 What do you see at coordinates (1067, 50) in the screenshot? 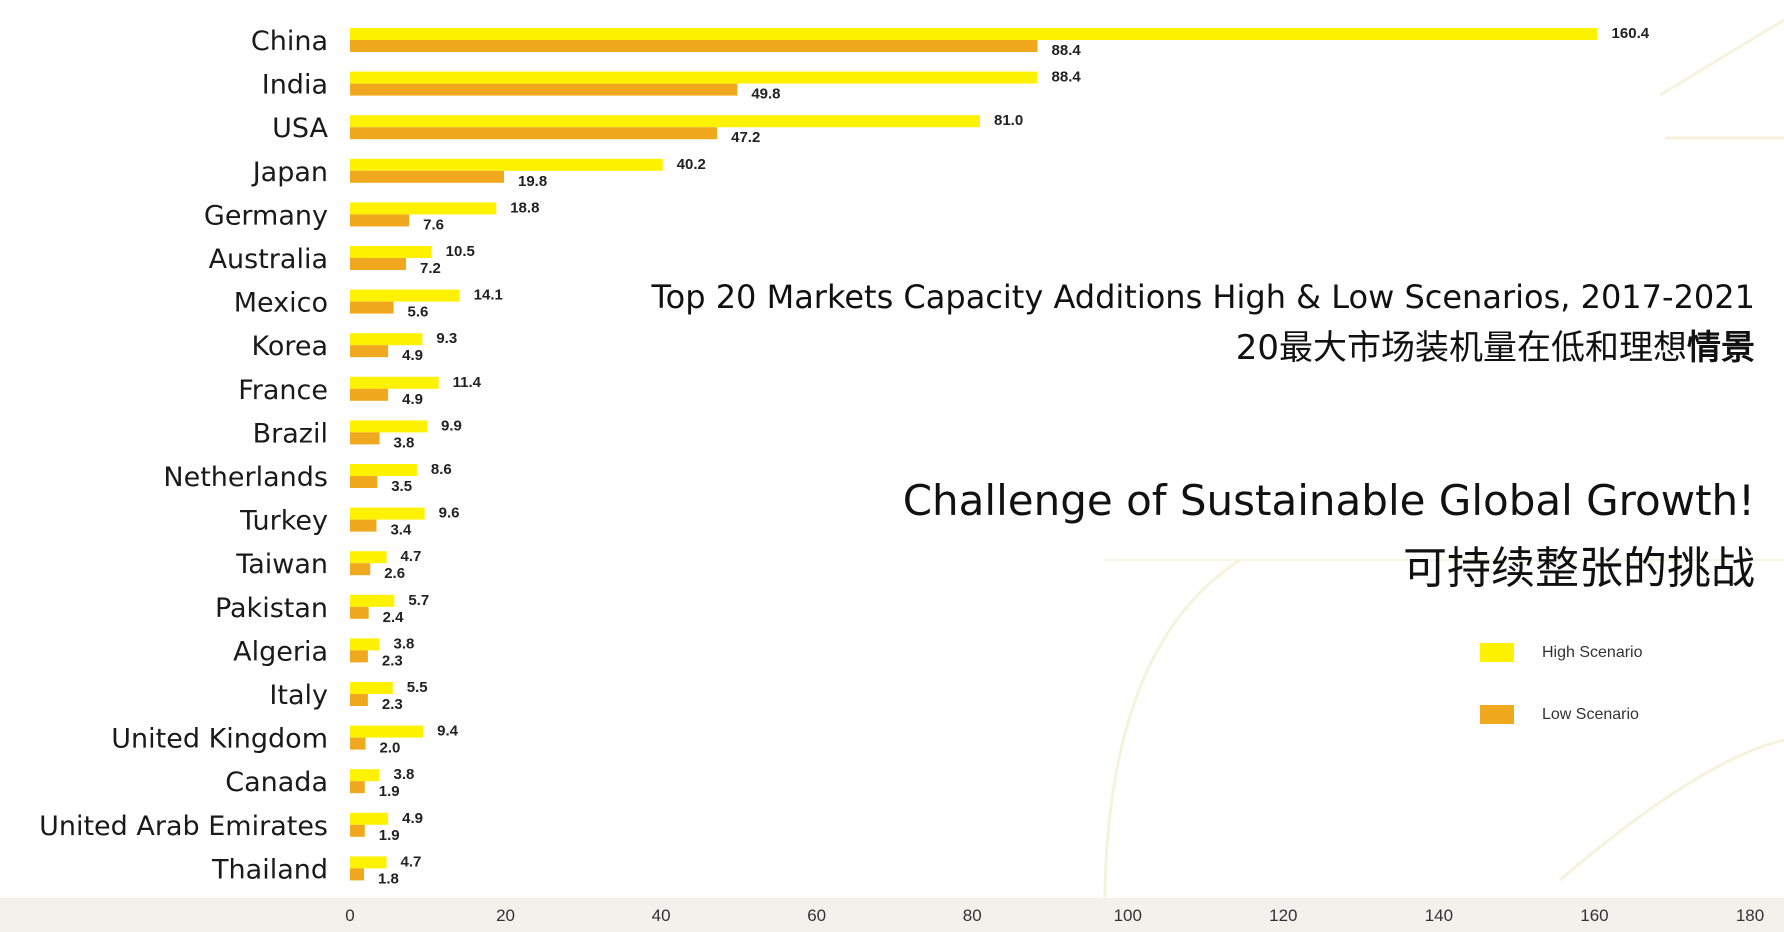
I see `value-label-low-china: 88.4` at bounding box center [1067, 50].